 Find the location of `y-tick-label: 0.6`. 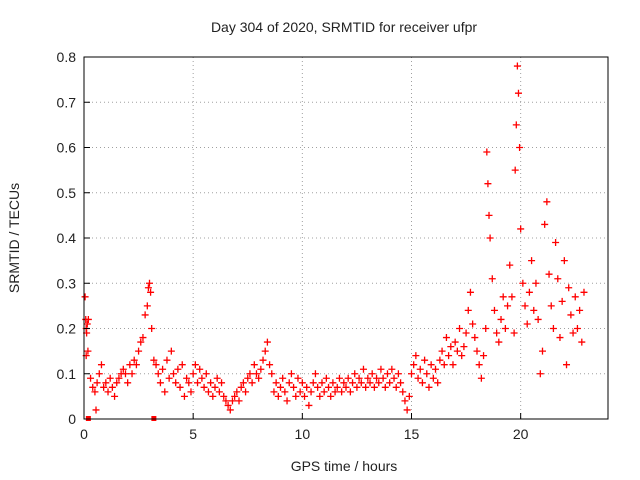

y-tick-label: 0.6 is located at coordinates (67, 148).